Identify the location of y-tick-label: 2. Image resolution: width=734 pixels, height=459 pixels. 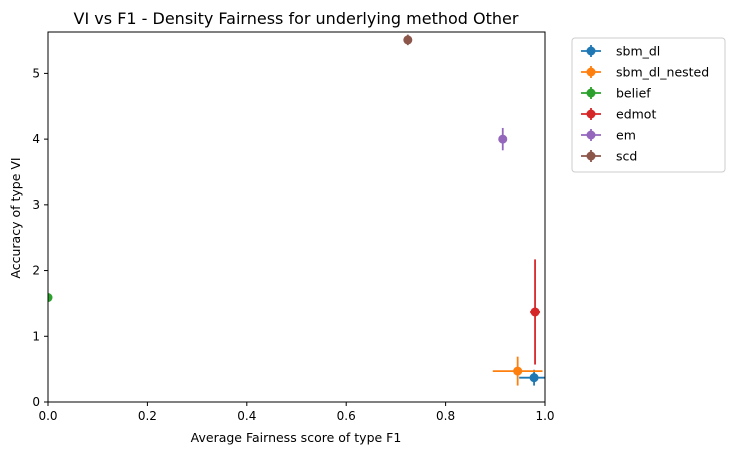
(36, 271).